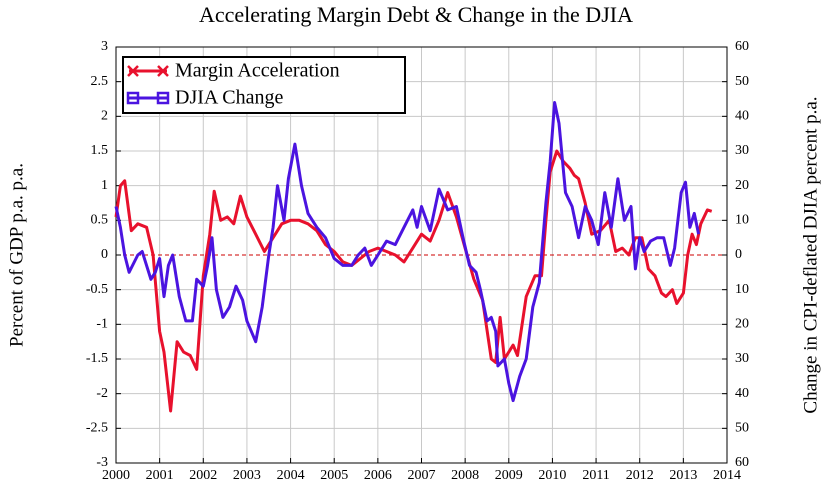 The width and height of the screenshot is (832, 493). What do you see at coordinates (203, 475) in the screenshot?
I see `x-tick-label: 2002` at bounding box center [203, 475].